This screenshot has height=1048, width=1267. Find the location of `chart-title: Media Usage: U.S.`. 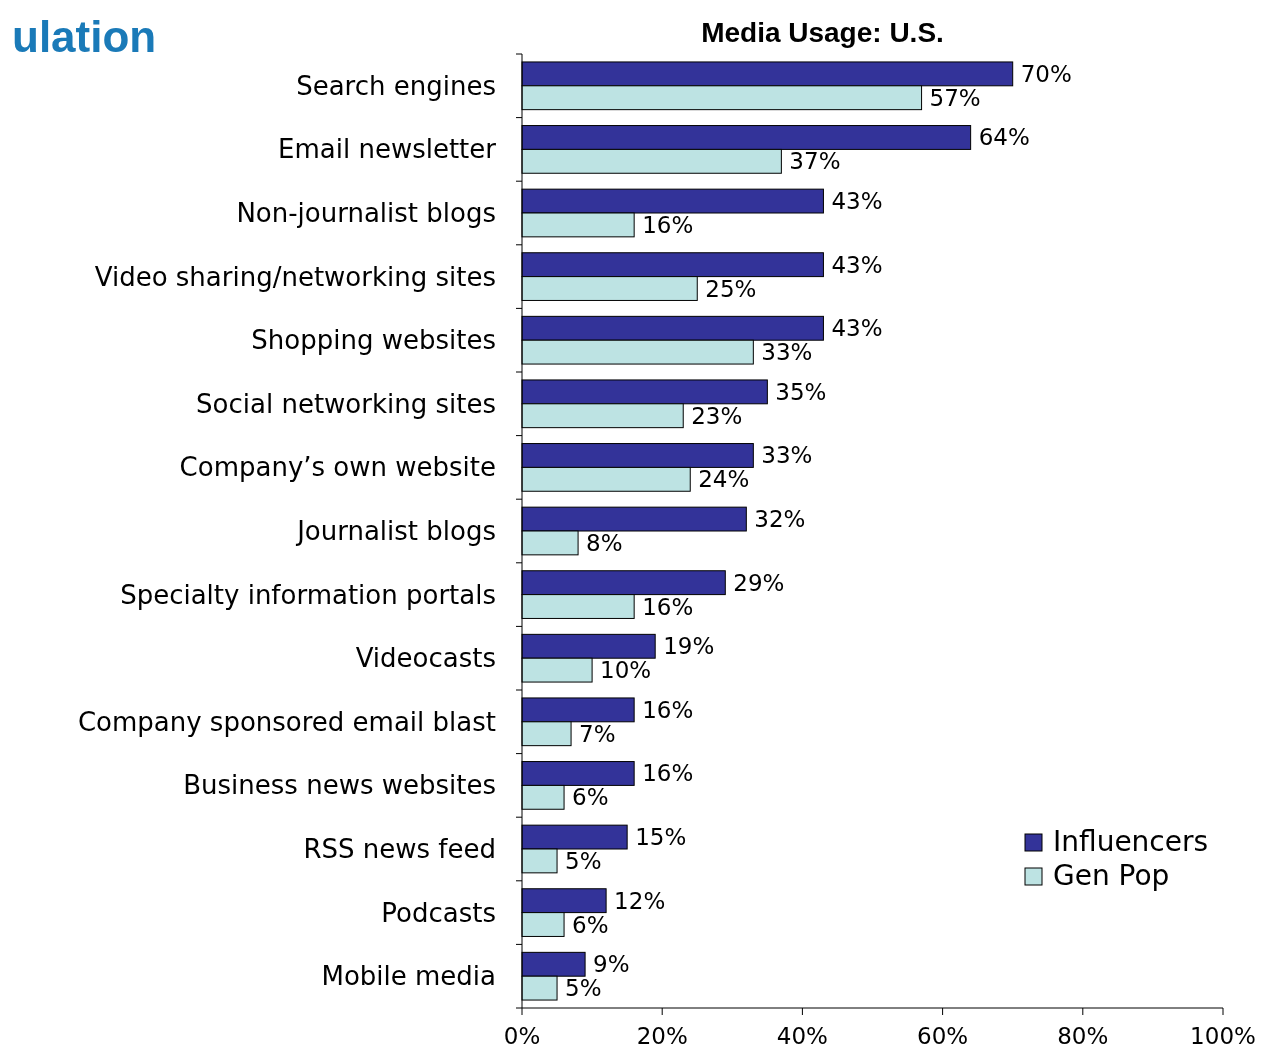

chart-title: Media Usage: U.S. is located at coordinates (822, 32).